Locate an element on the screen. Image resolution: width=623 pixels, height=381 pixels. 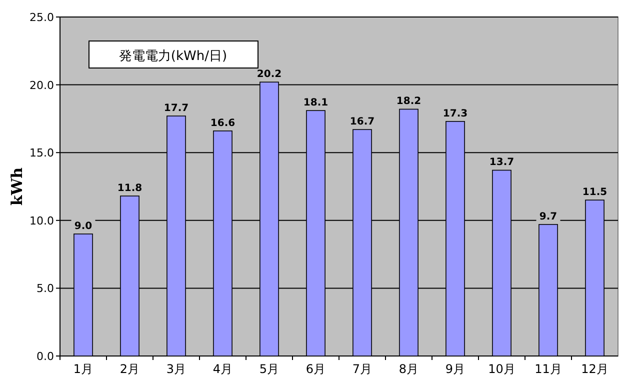
data-label: 9.7 is located at coordinates (548, 216).